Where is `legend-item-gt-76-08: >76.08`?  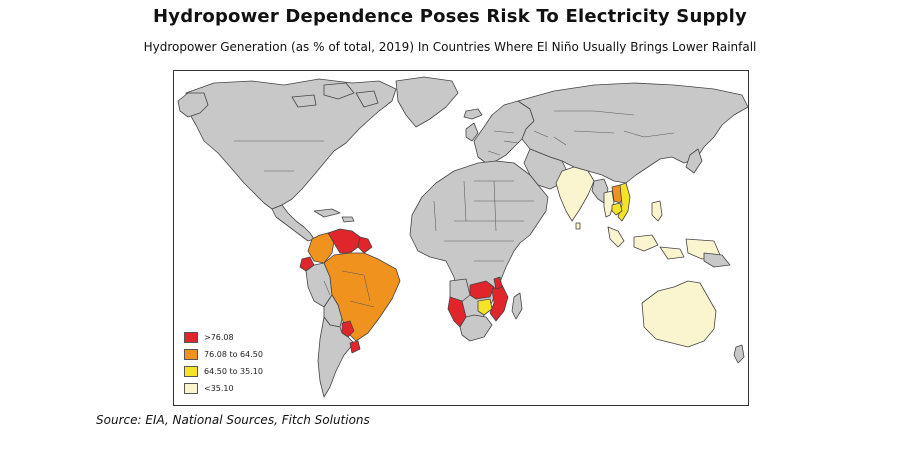 legend-item-gt-76-08: >76.08 is located at coordinates (223, 337).